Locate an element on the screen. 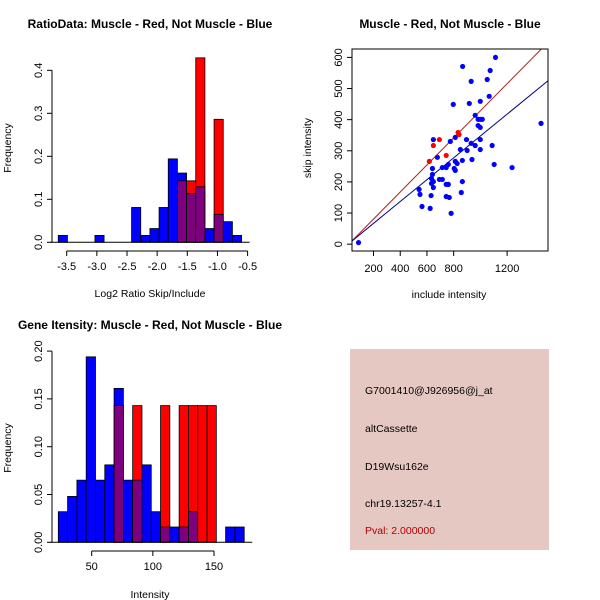 The width and height of the screenshot is (600, 600). x-tick-label: 200 is located at coordinates (373, 269).